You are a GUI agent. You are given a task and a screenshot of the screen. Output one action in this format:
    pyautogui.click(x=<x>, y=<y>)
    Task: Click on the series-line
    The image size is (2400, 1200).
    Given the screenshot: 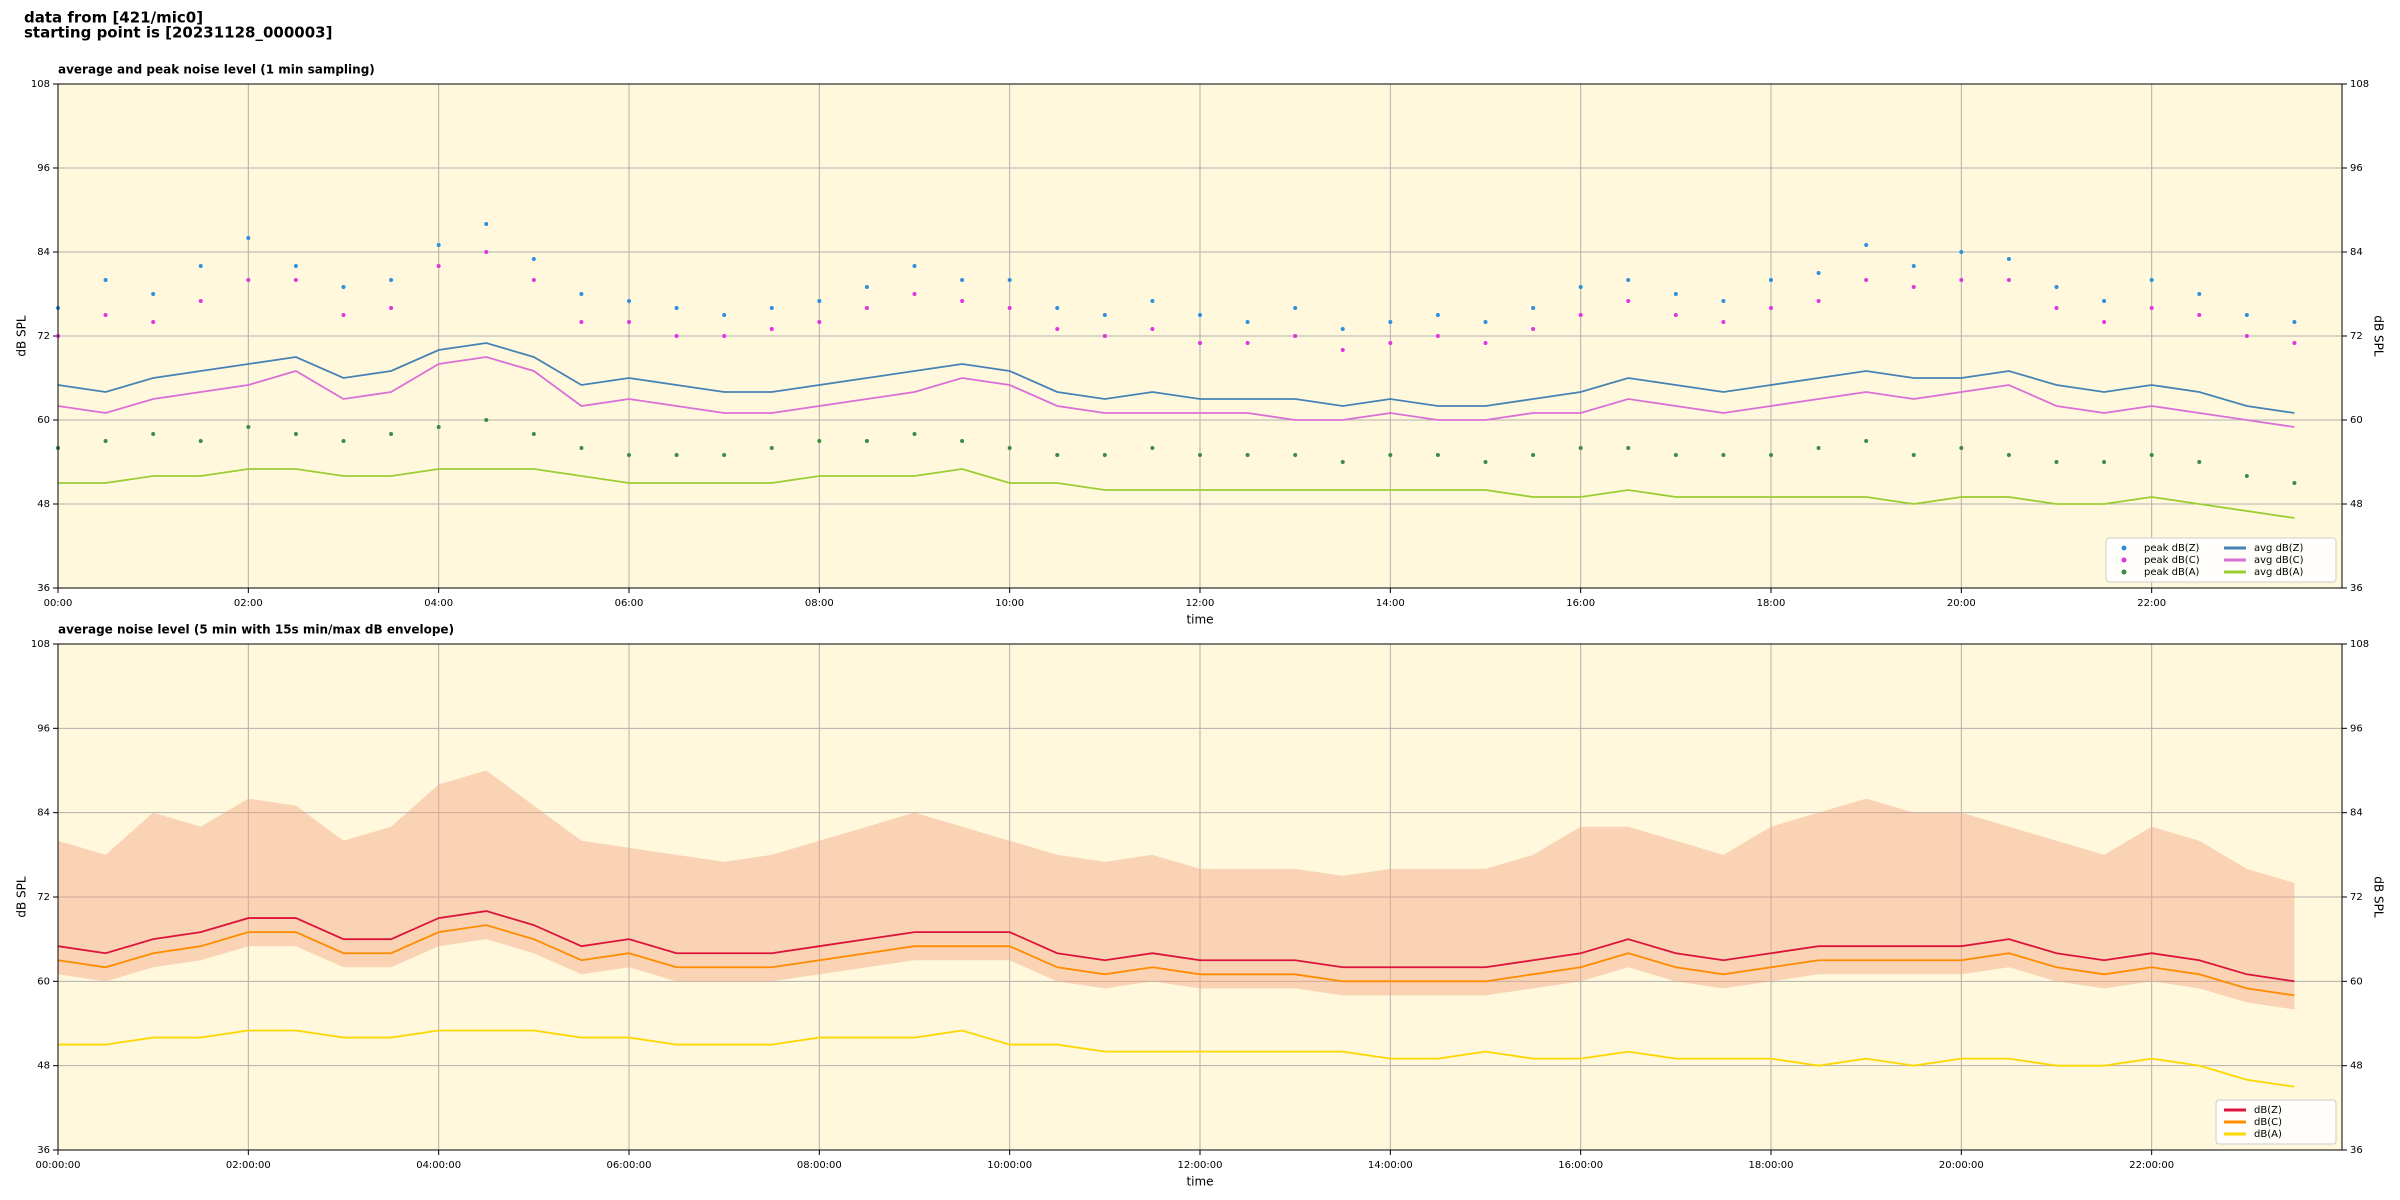 What is the action you would take?
    pyautogui.click(x=1176, y=493)
    